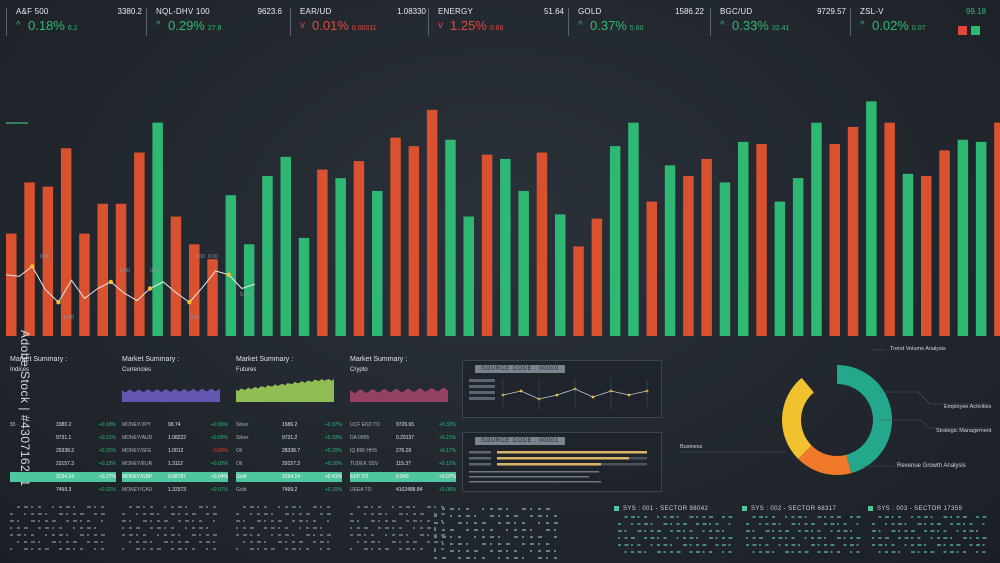 The width and height of the screenshot is (1000, 563). I want to click on market-row: Oil 28338.7 +0.29%, so click(289, 451).